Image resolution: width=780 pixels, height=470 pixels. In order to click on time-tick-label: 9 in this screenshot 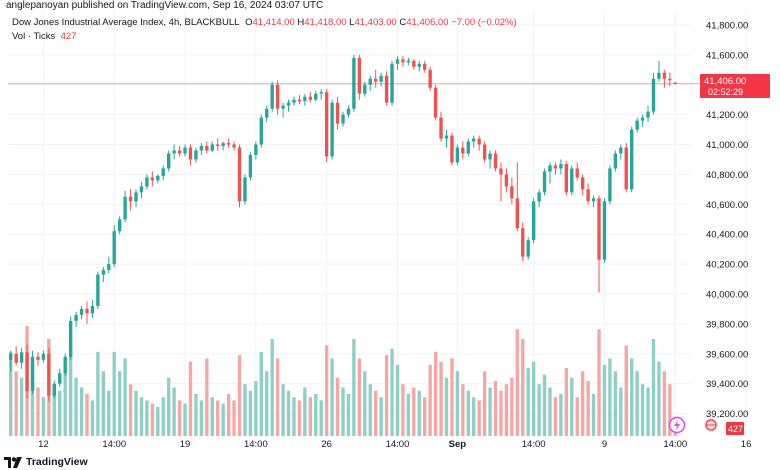, I will do `click(604, 444)`.